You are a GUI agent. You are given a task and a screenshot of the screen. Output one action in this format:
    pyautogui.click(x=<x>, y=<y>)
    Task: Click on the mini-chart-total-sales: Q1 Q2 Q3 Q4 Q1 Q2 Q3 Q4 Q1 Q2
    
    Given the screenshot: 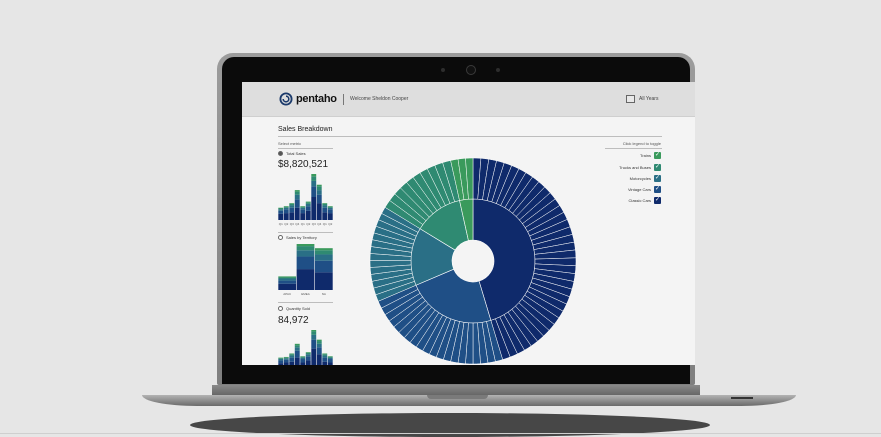 What is the action you would take?
    pyautogui.click(x=305, y=201)
    